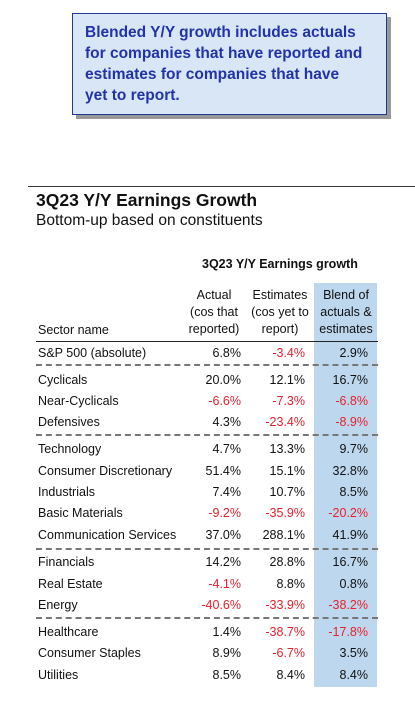 The image size is (415, 709). I want to click on sector-name: Communication Services, so click(107, 535).